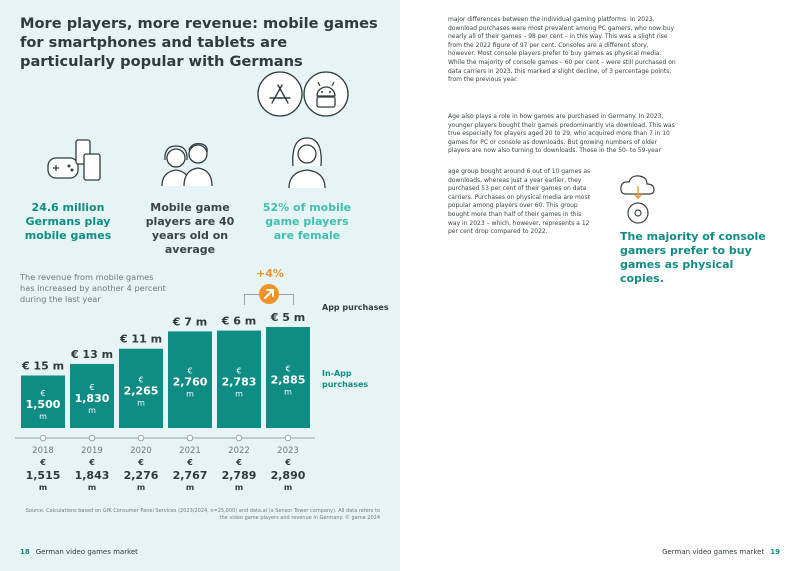 The image size is (800, 571). I want to click on app-purchase-label: € 11 m, so click(140, 339).